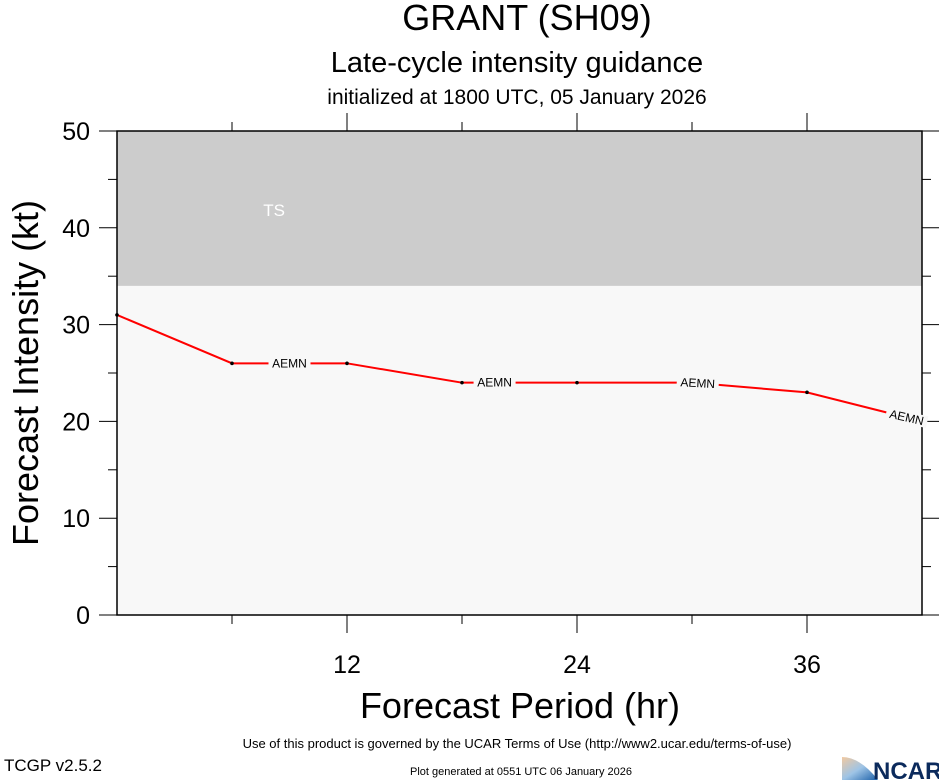 This screenshot has width=939, height=780. I want to click on init-time: initialized at 1800 UTC, 05 January 2026, so click(516, 97).